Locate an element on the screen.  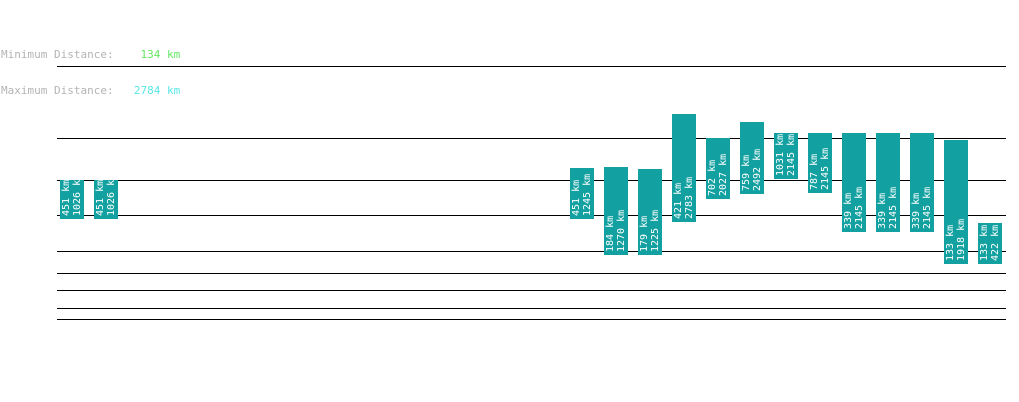
bar-group: 184 km 1270 km is located at coordinates (616, 211).